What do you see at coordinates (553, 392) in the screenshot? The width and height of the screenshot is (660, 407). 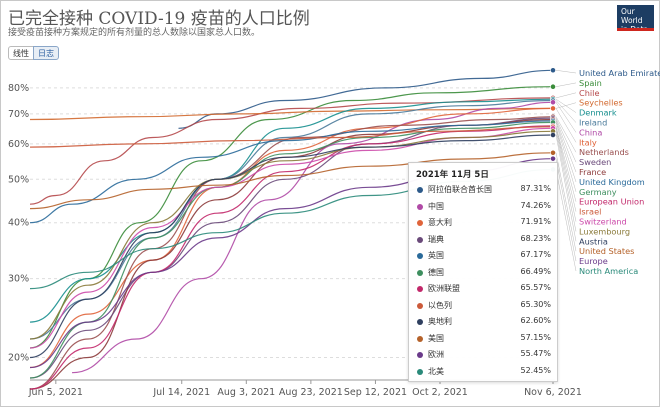 I see `x-tick-label: Nov 6, 2021` at bounding box center [553, 392].